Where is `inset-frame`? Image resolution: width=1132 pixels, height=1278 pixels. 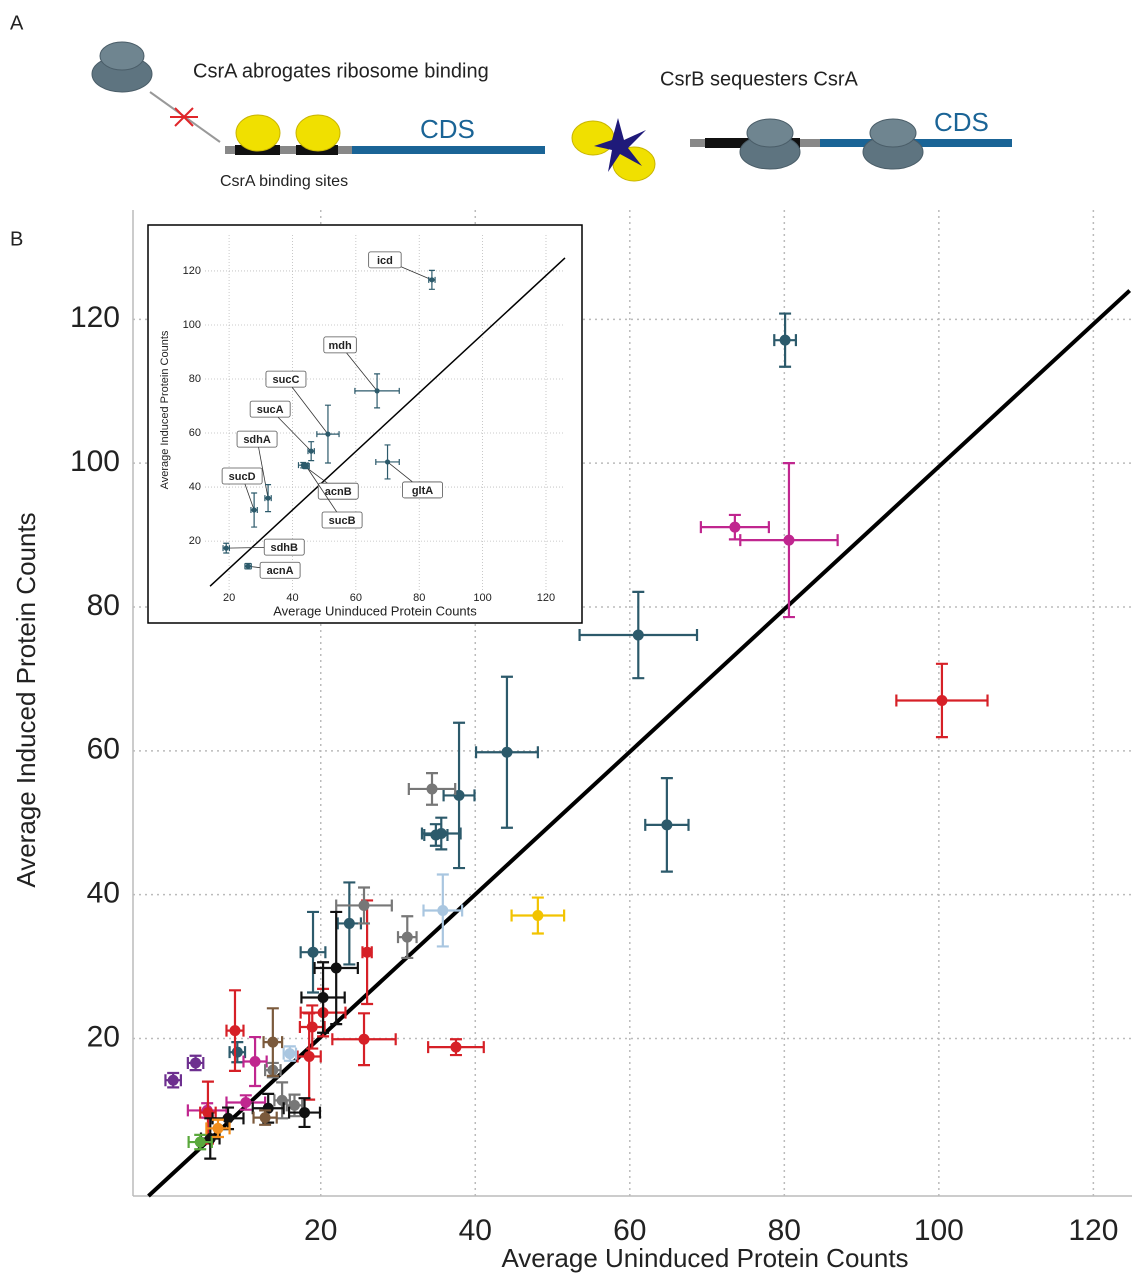
inset-frame is located at coordinates (365, 424).